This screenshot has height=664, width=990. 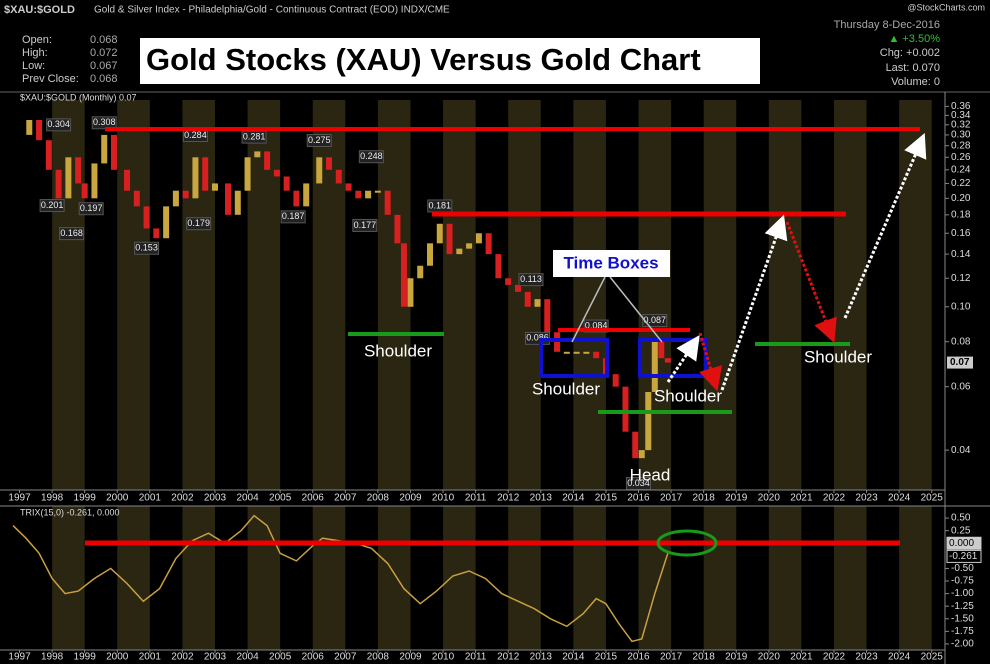 I want to click on x-tick-label: 2017, so click(x=671, y=498).